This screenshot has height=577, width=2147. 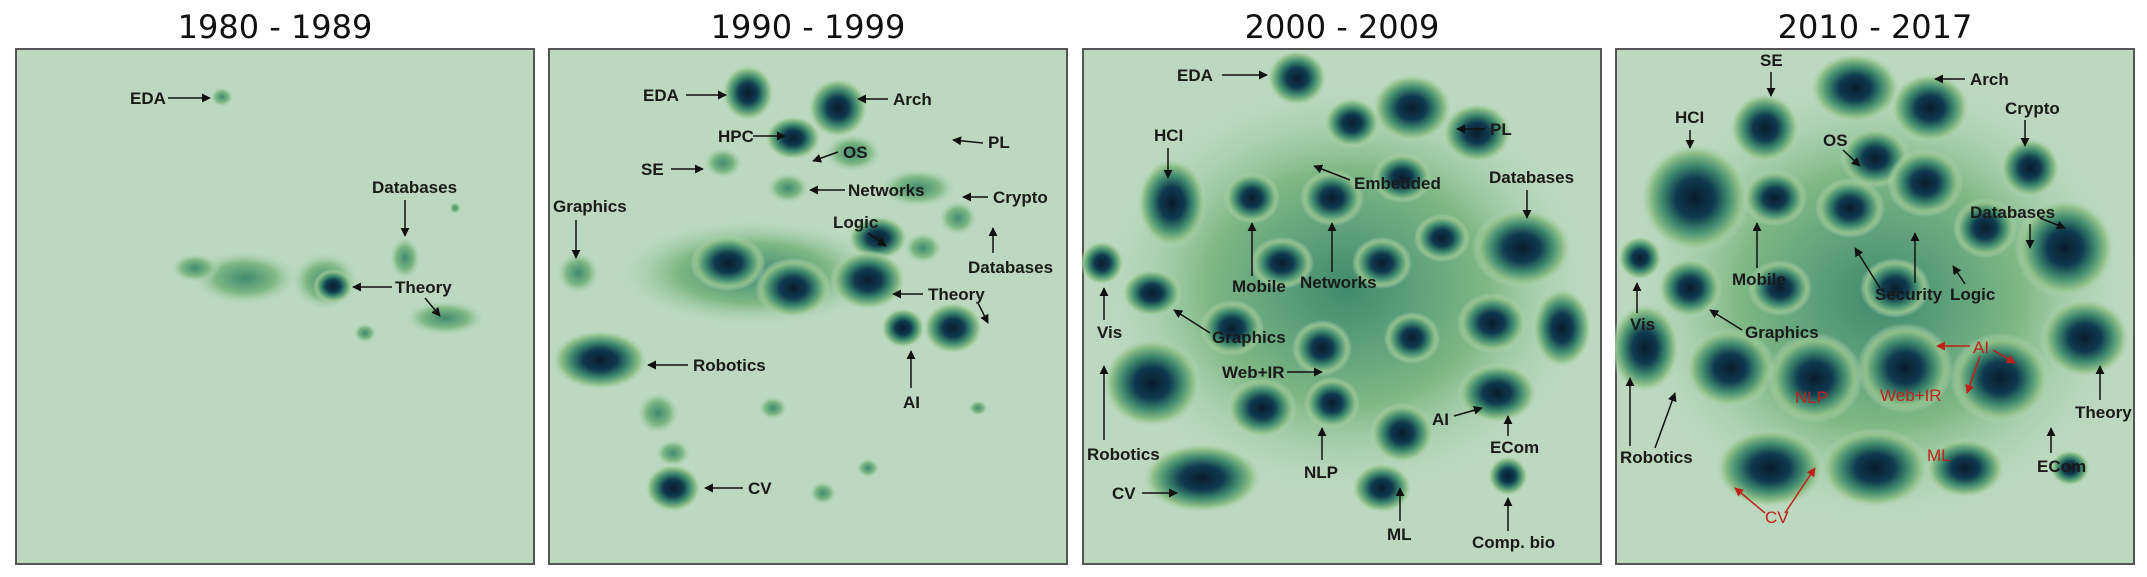 I want to click on label-hpc: HPC, so click(x=736, y=136).